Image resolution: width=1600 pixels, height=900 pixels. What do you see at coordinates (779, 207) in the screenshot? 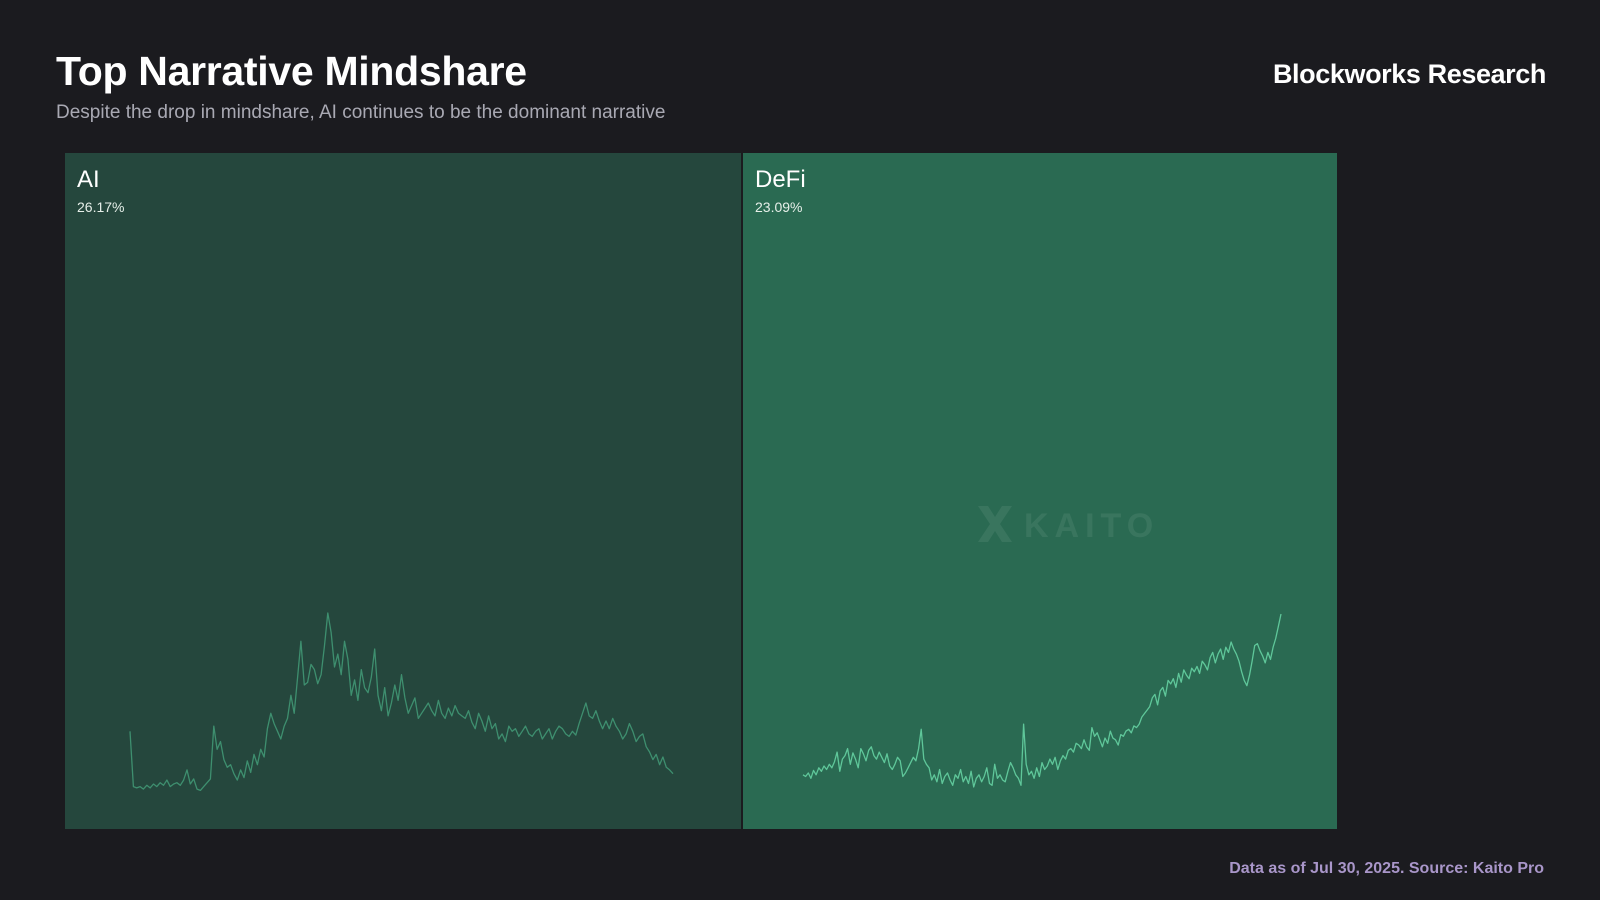
I see `tile-value-defi: 23.09%` at bounding box center [779, 207].